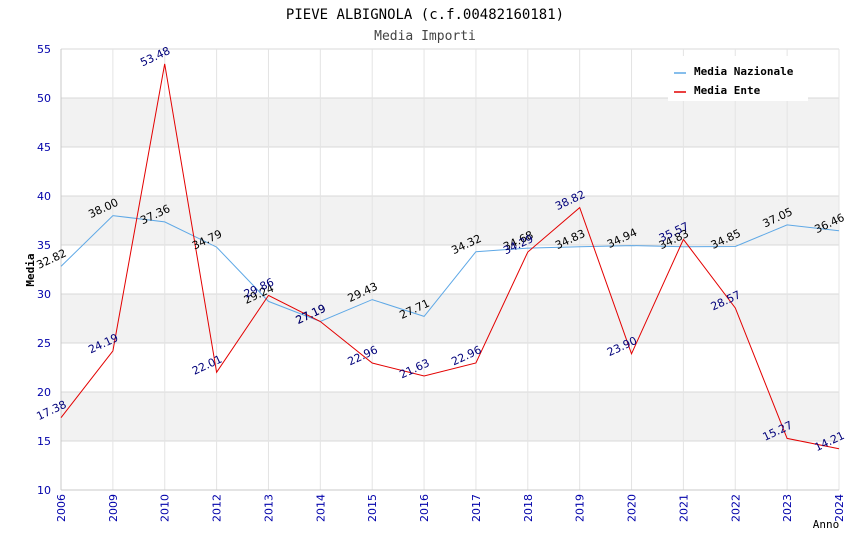 The image size is (850, 550). Describe the element at coordinates (826, 524) in the screenshot. I see `x-axis-title: Anno` at that location.